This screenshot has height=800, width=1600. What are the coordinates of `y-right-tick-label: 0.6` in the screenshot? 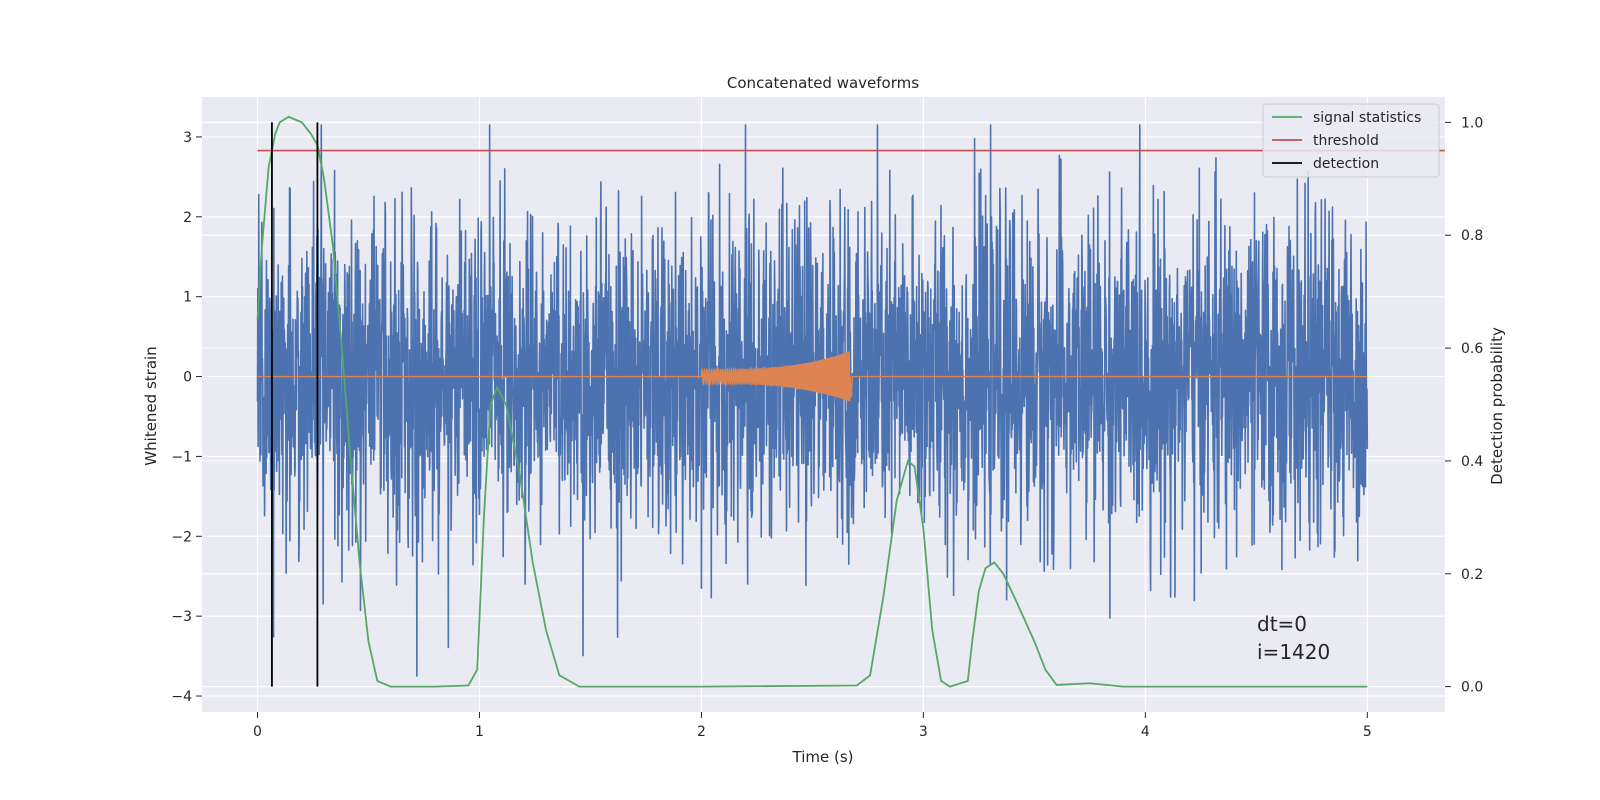 It's located at (1472, 349).